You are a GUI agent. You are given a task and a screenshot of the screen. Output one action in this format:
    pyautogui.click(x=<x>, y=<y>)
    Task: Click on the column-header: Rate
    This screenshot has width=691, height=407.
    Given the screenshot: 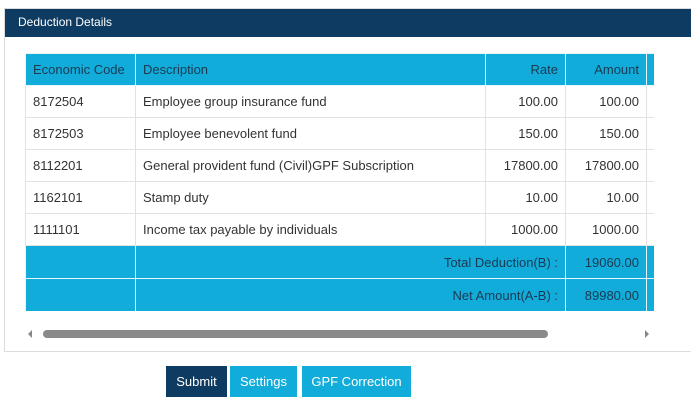 What is the action you would take?
    pyautogui.click(x=525, y=69)
    